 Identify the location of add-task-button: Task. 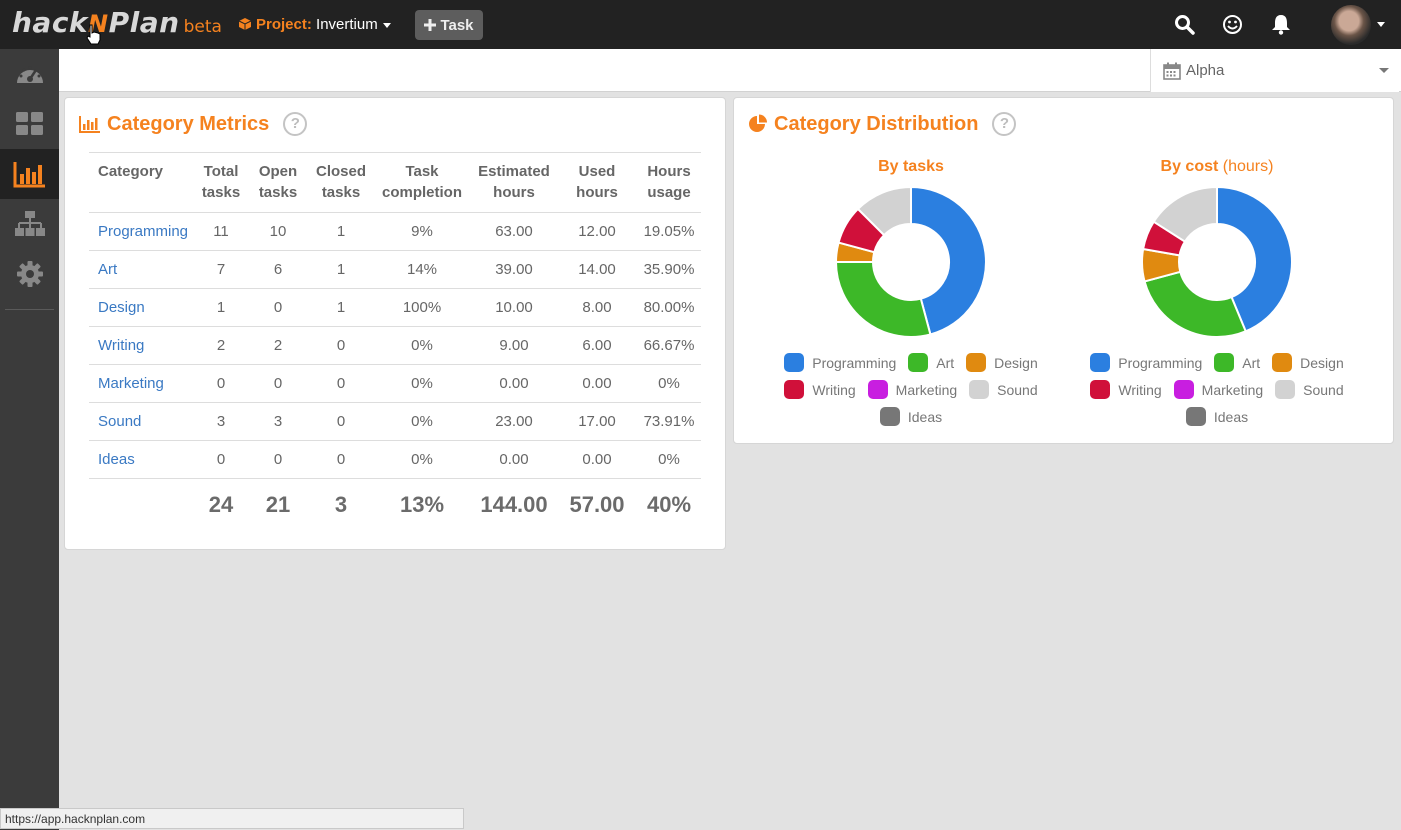
(449, 25).